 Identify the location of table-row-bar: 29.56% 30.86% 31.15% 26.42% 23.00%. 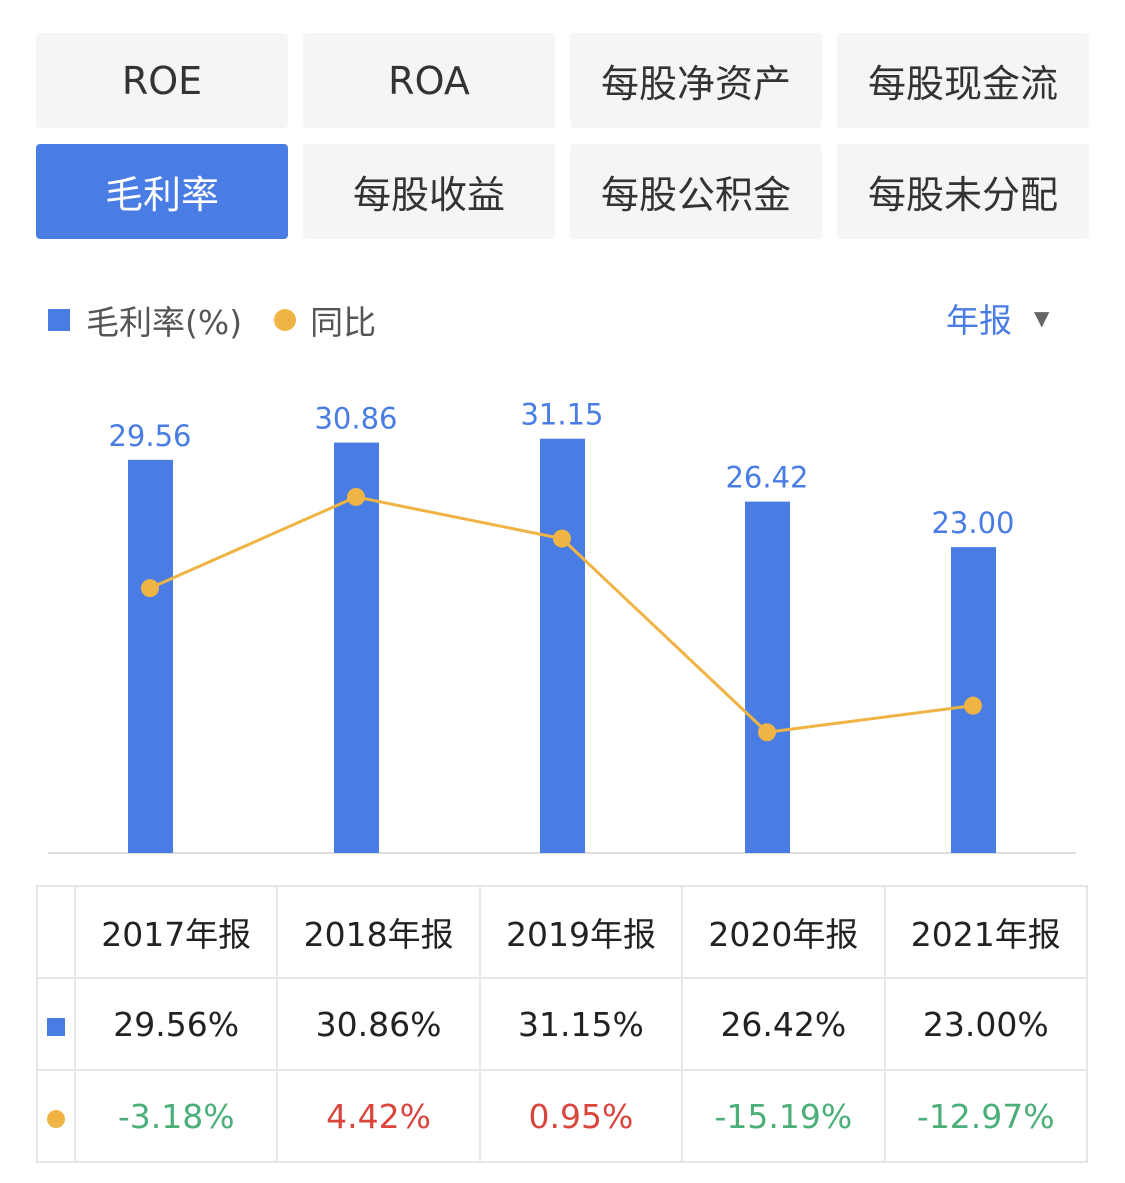
(562, 1024).